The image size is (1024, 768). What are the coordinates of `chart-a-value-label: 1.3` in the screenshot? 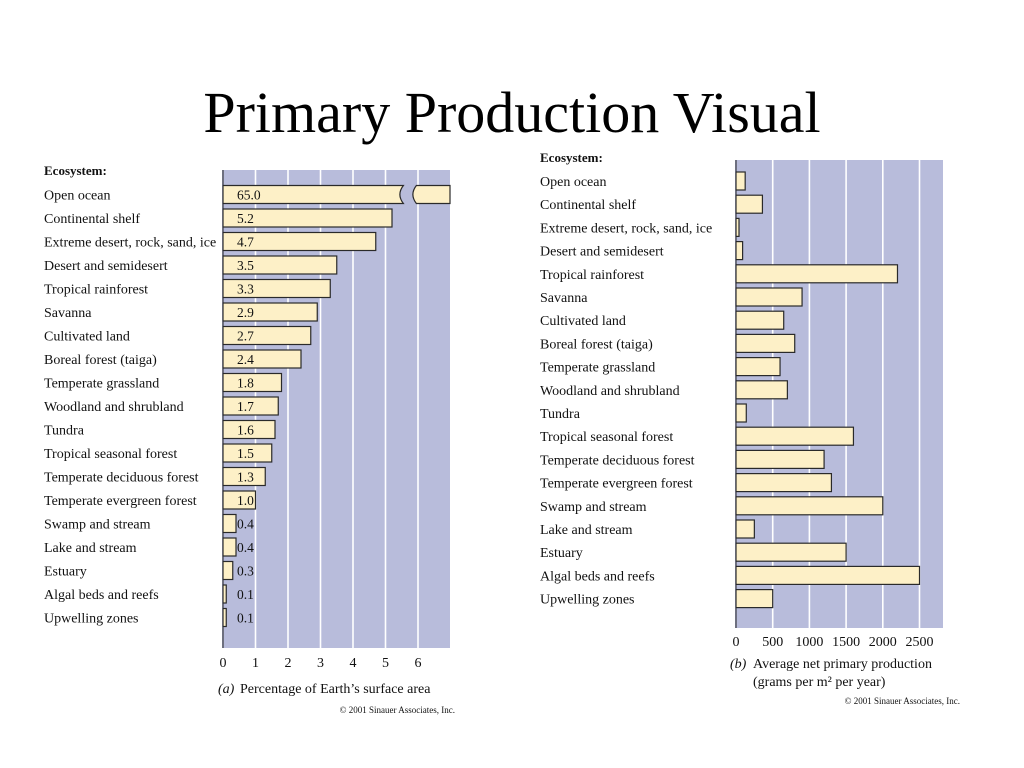 It's located at (245, 477).